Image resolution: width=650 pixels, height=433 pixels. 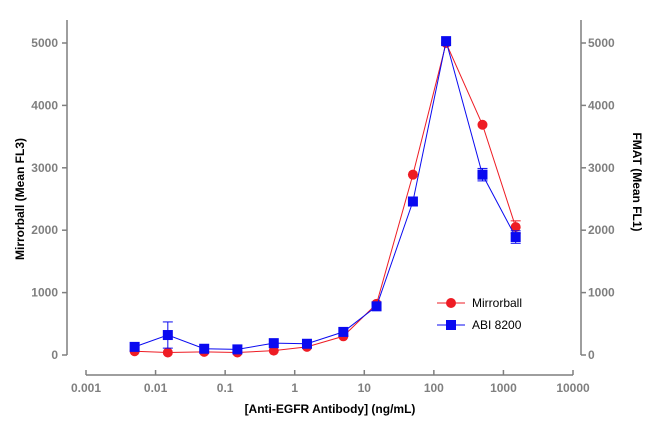 What do you see at coordinates (497, 303) in the screenshot?
I see `legend-label-mirrorball: Mirrorball` at bounding box center [497, 303].